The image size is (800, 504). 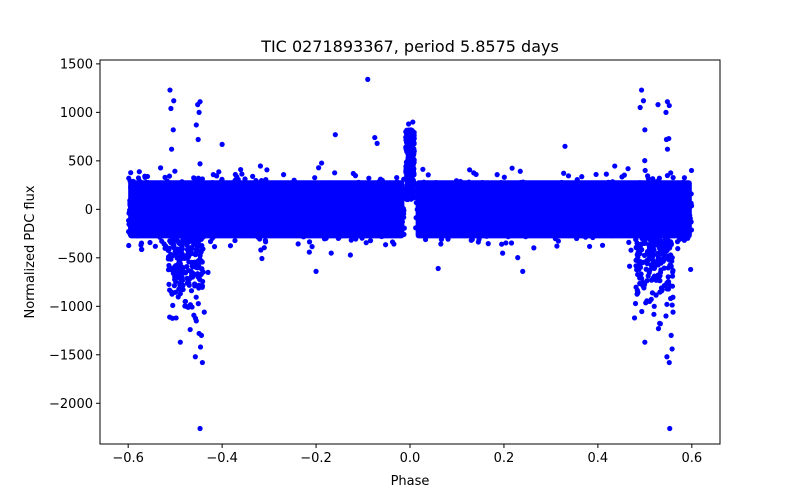 What do you see at coordinates (71, 404) in the screenshot?
I see `y-tick-label: −2000` at bounding box center [71, 404].